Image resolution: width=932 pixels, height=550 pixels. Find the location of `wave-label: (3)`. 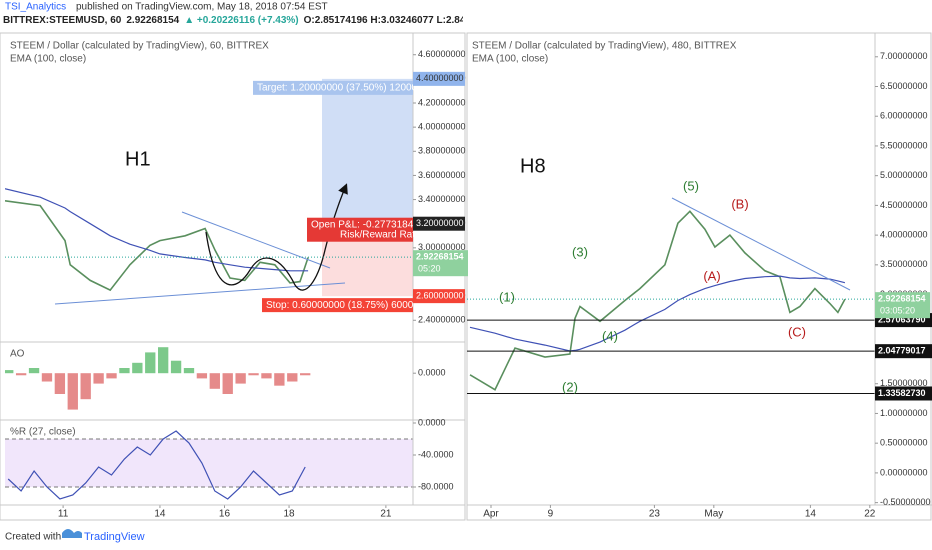

wave-label: (3) is located at coordinates (580, 251).